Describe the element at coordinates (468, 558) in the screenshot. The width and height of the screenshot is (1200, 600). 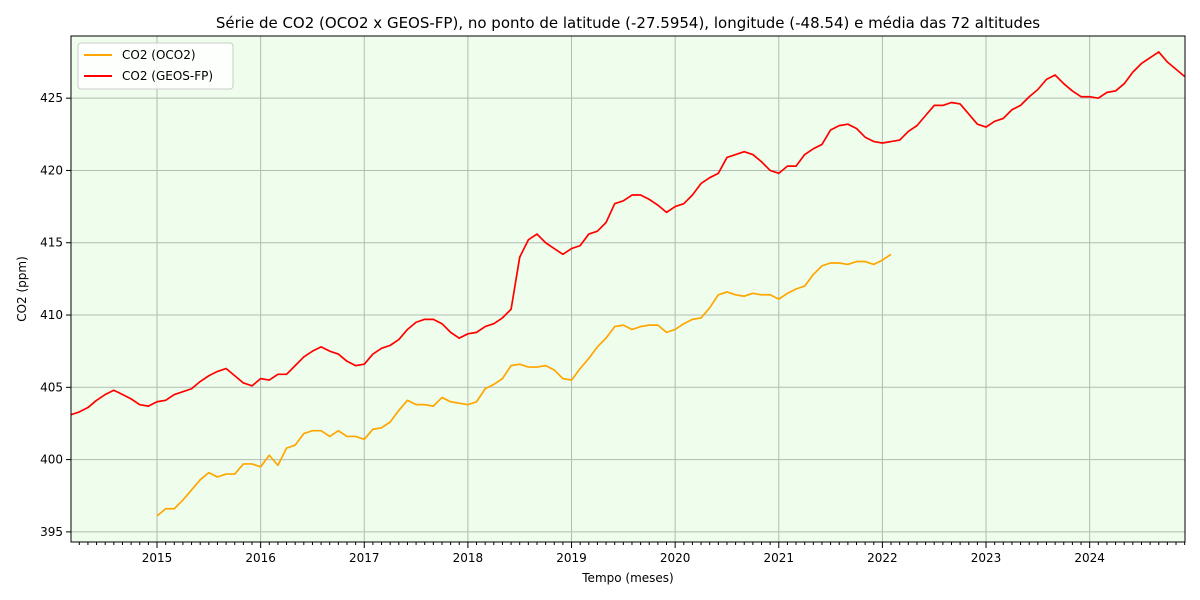
I see `x-tick-label: 2018` at that location.